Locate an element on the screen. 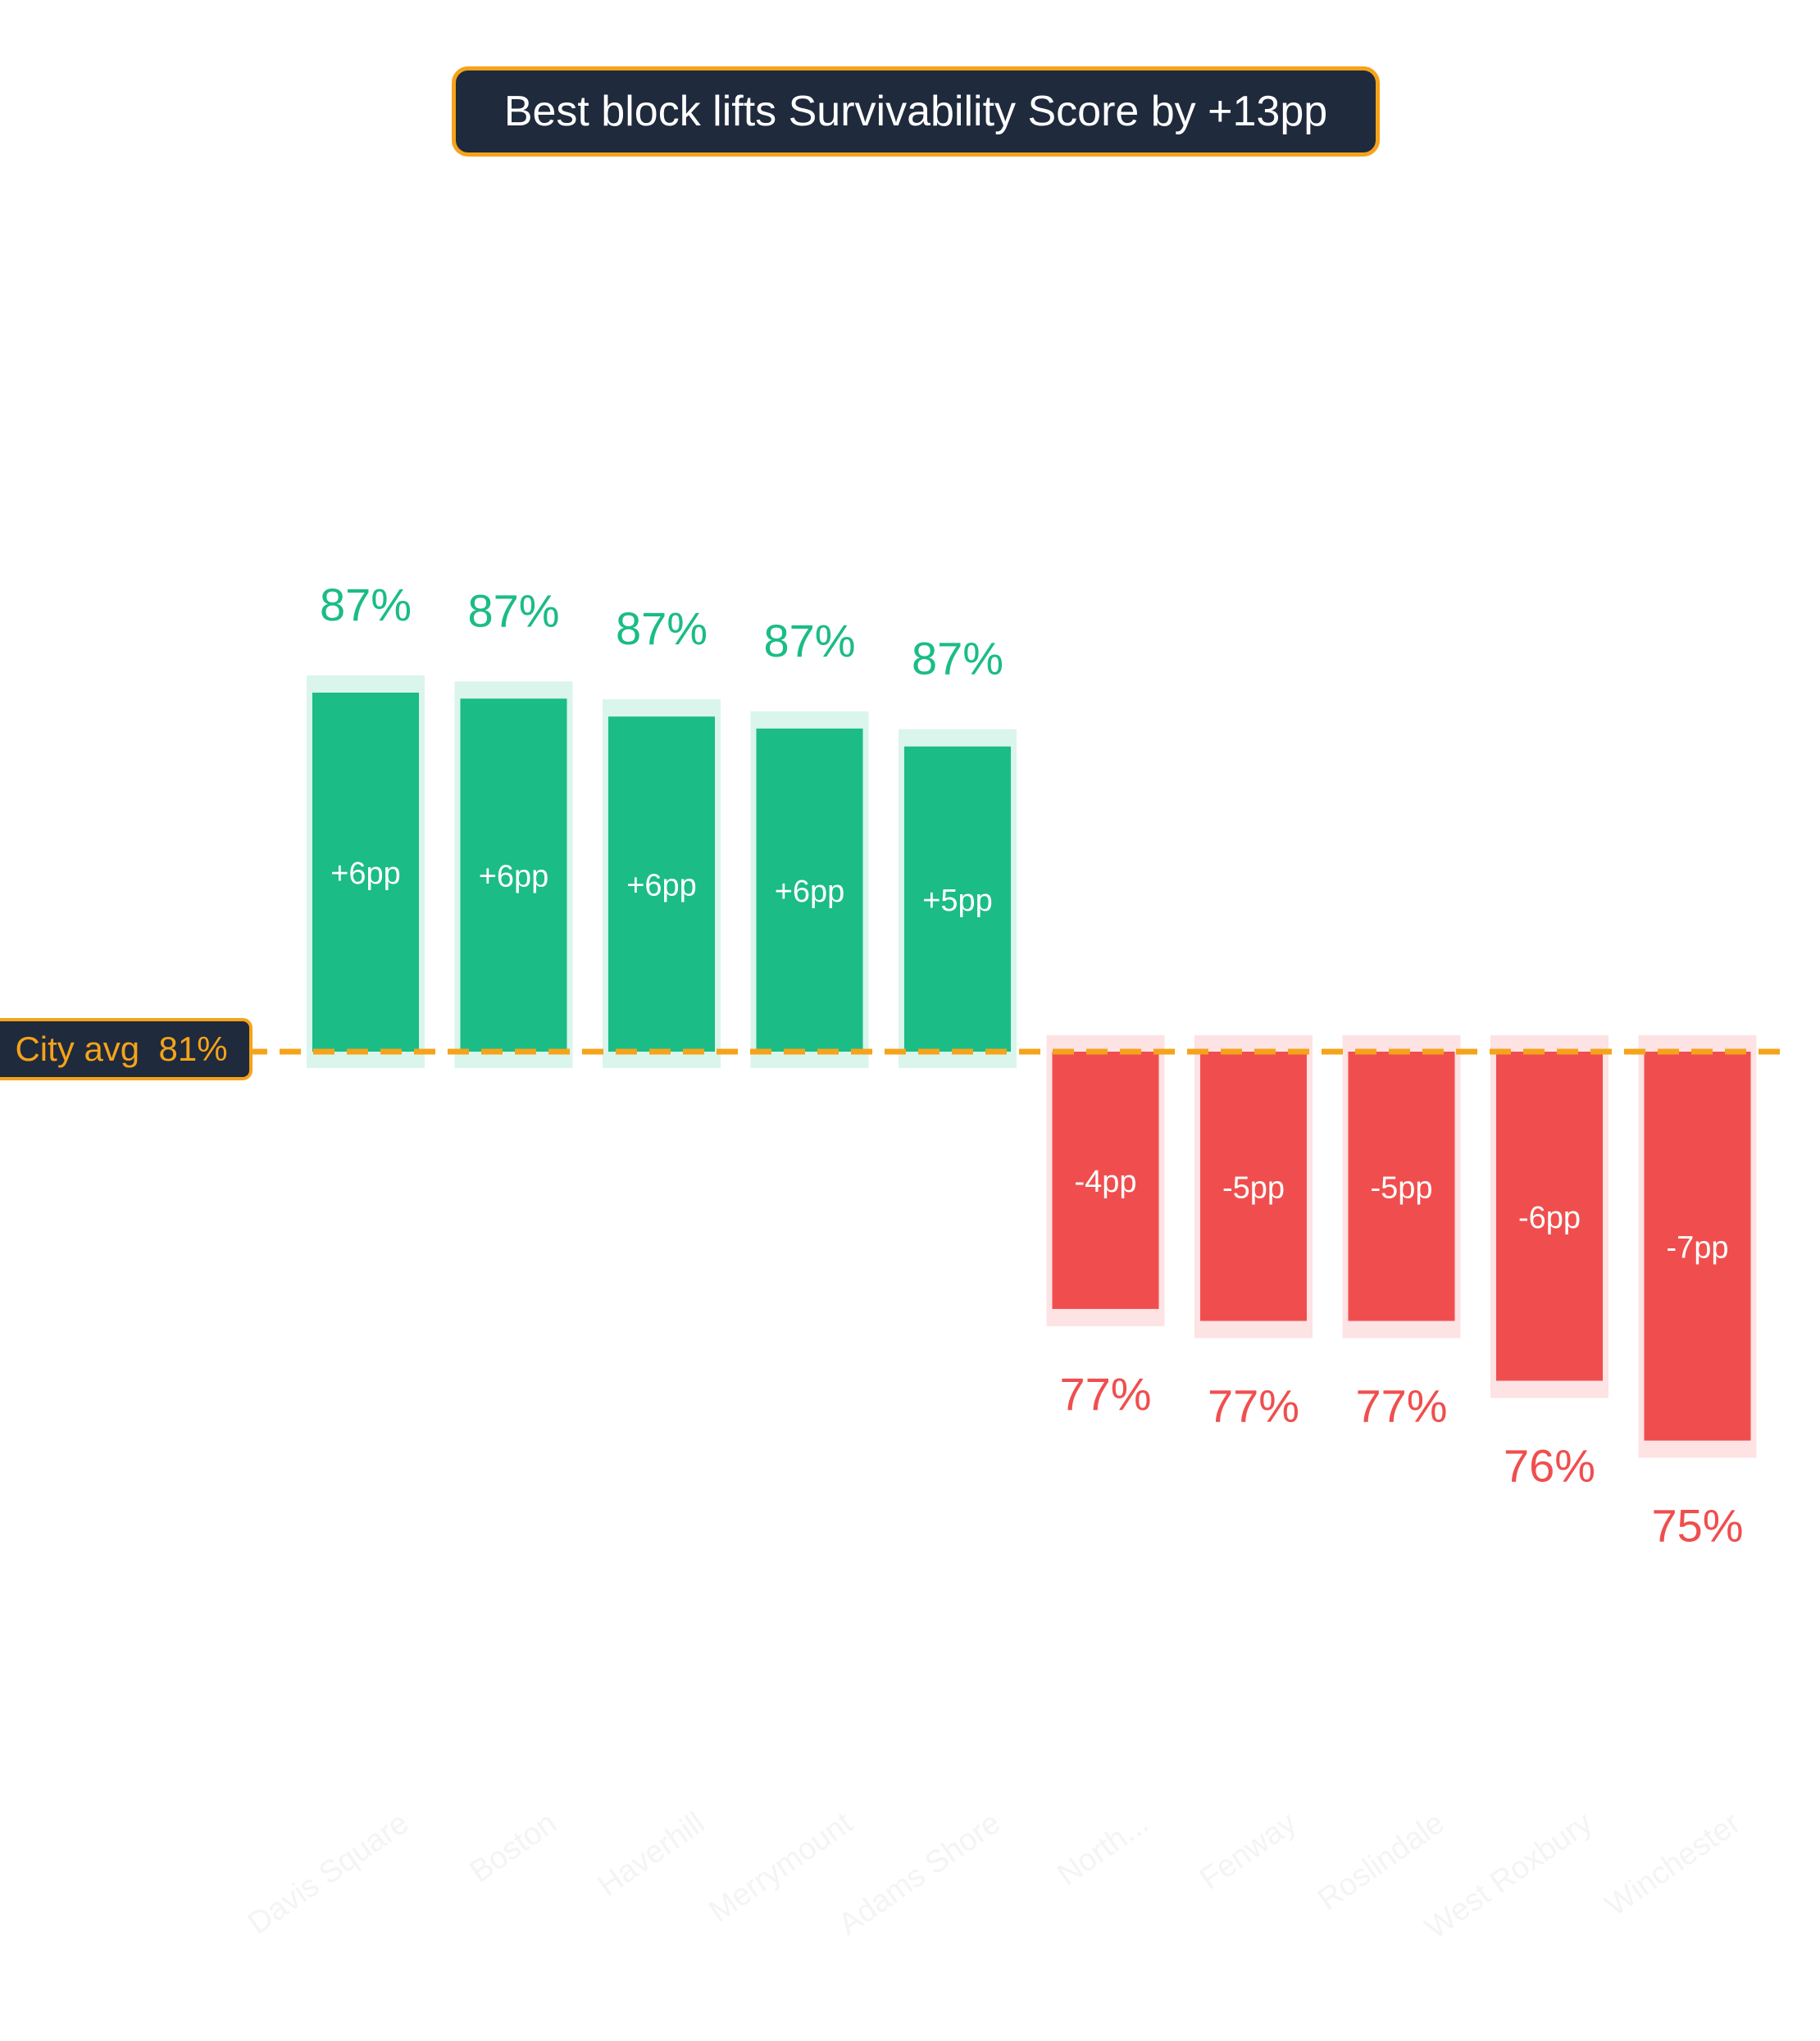  category-label: Fenway is located at coordinates (1248, 1851).